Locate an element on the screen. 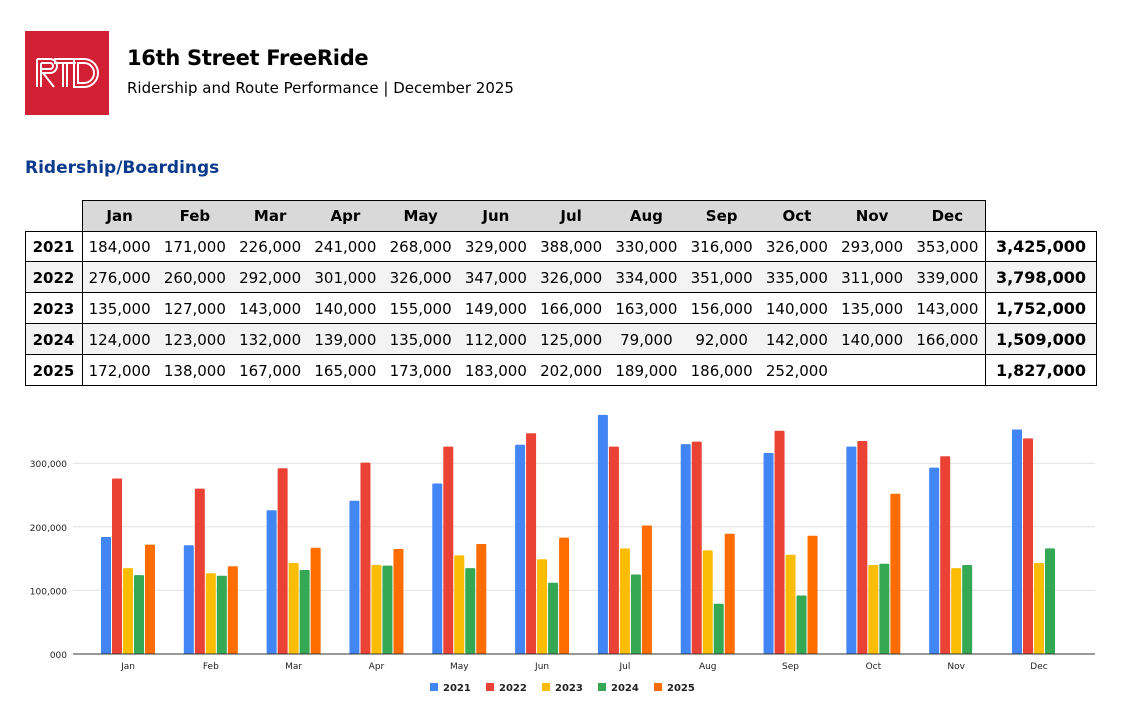 The height and width of the screenshot is (722, 1125). bar-2024-May is located at coordinates (470, 611).